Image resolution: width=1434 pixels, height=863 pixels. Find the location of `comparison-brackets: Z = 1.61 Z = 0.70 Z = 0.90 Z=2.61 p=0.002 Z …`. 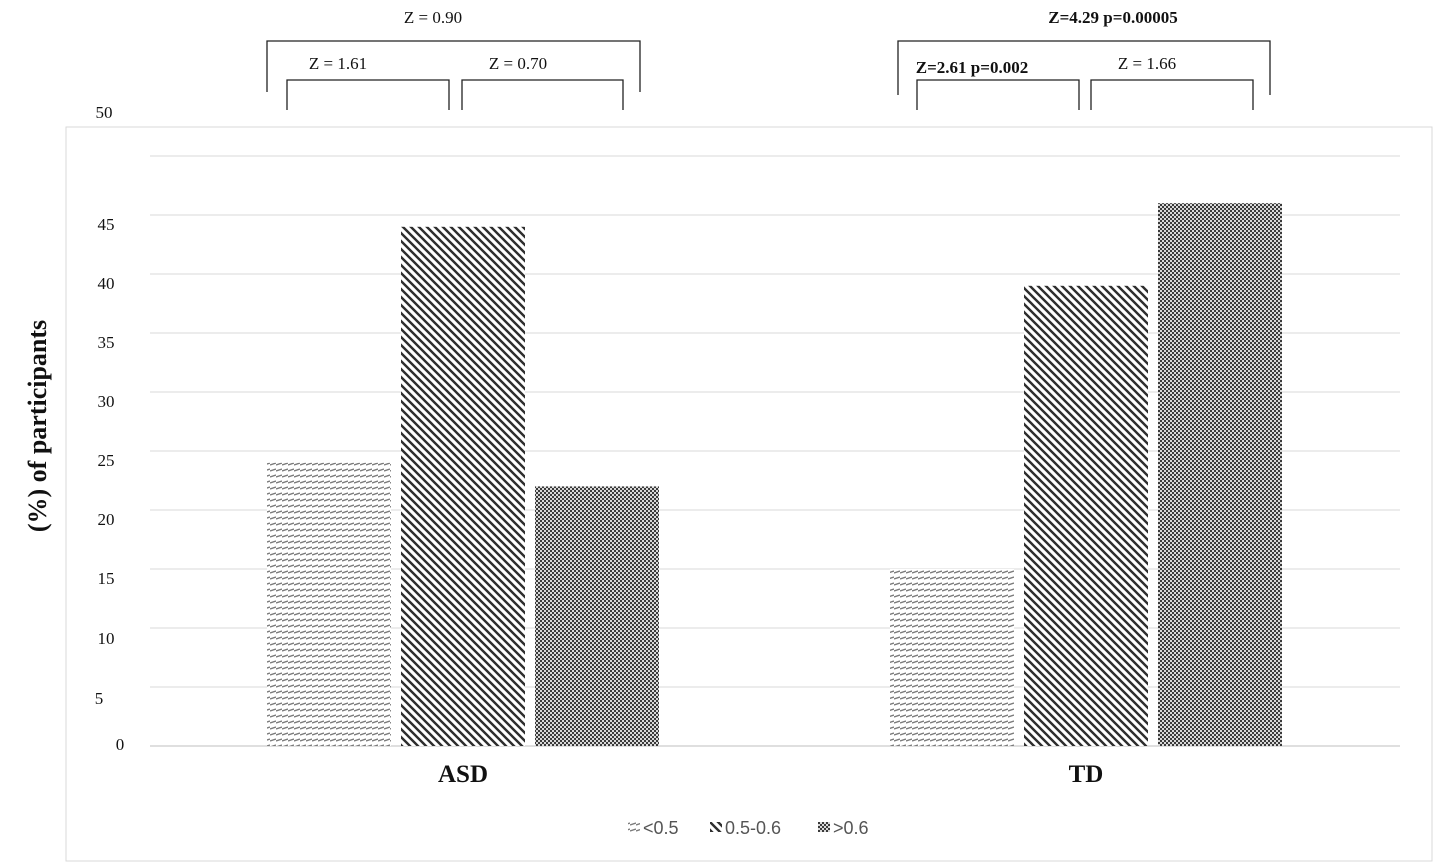

comparison-brackets: Z = 1.61 Z = 0.70 Z = 0.90 Z=2.61 p=0.002 Z … is located at coordinates (768, 59).